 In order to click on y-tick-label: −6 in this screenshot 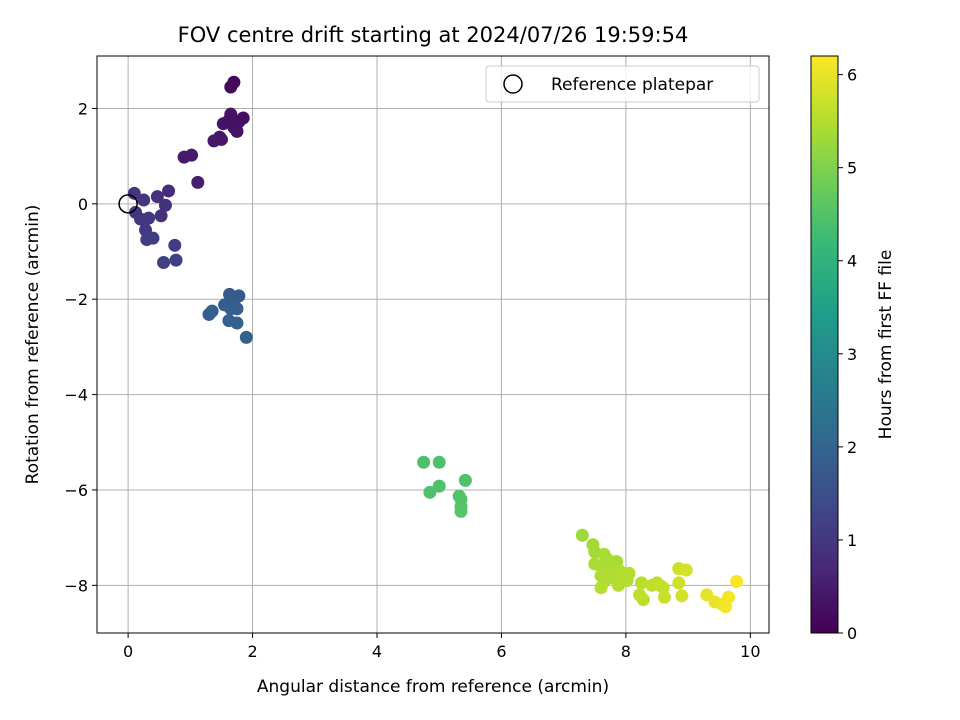, I will do `click(76, 490)`.